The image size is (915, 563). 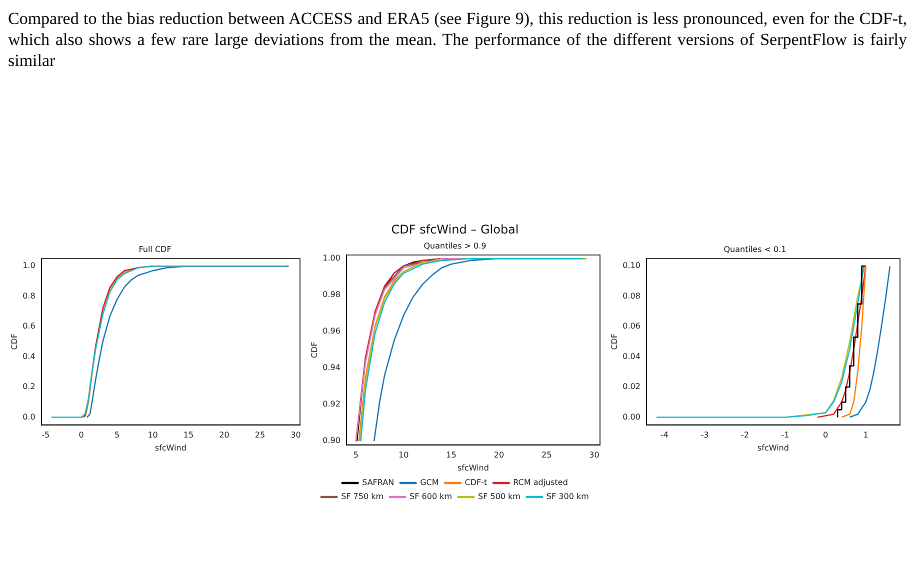 I want to click on y-tick-label: 1.0, so click(x=29, y=265).